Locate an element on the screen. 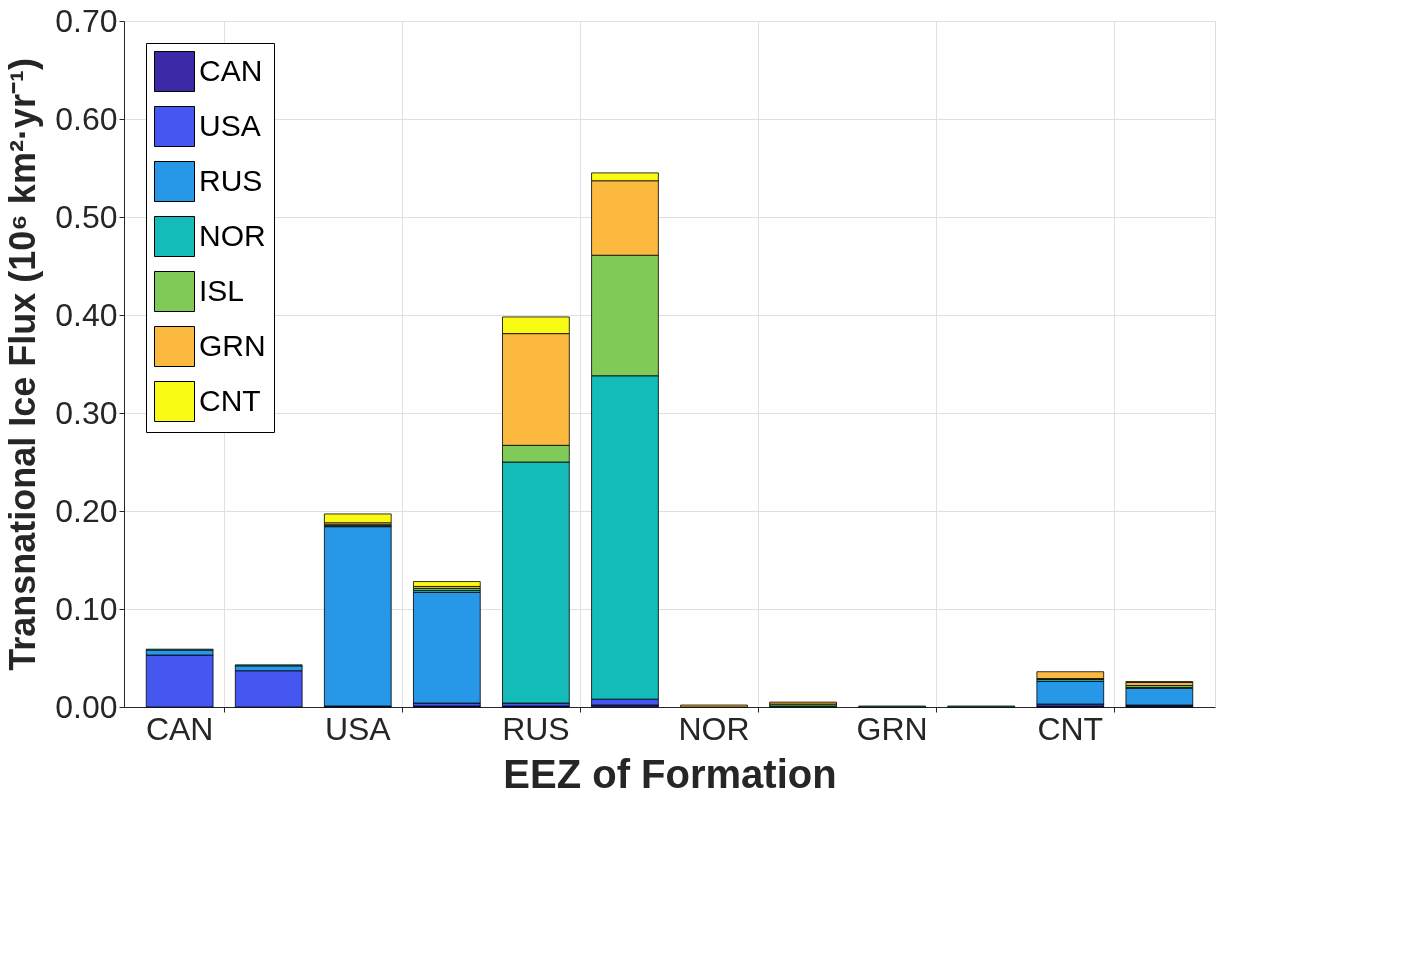  x-tick-label: NOR is located at coordinates (714, 728).